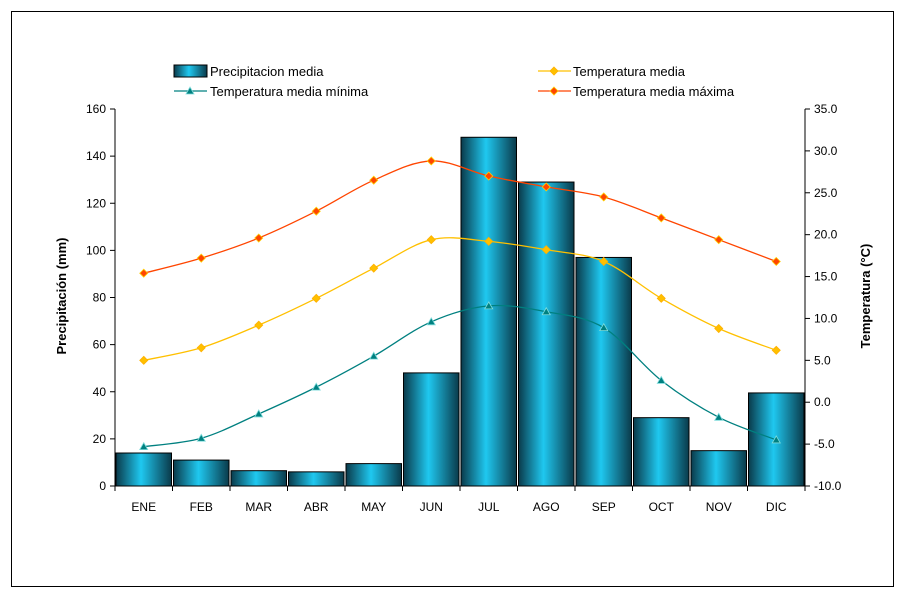 The image size is (904, 596). I want to click on x-tick-label: FEB, so click(201, 507).